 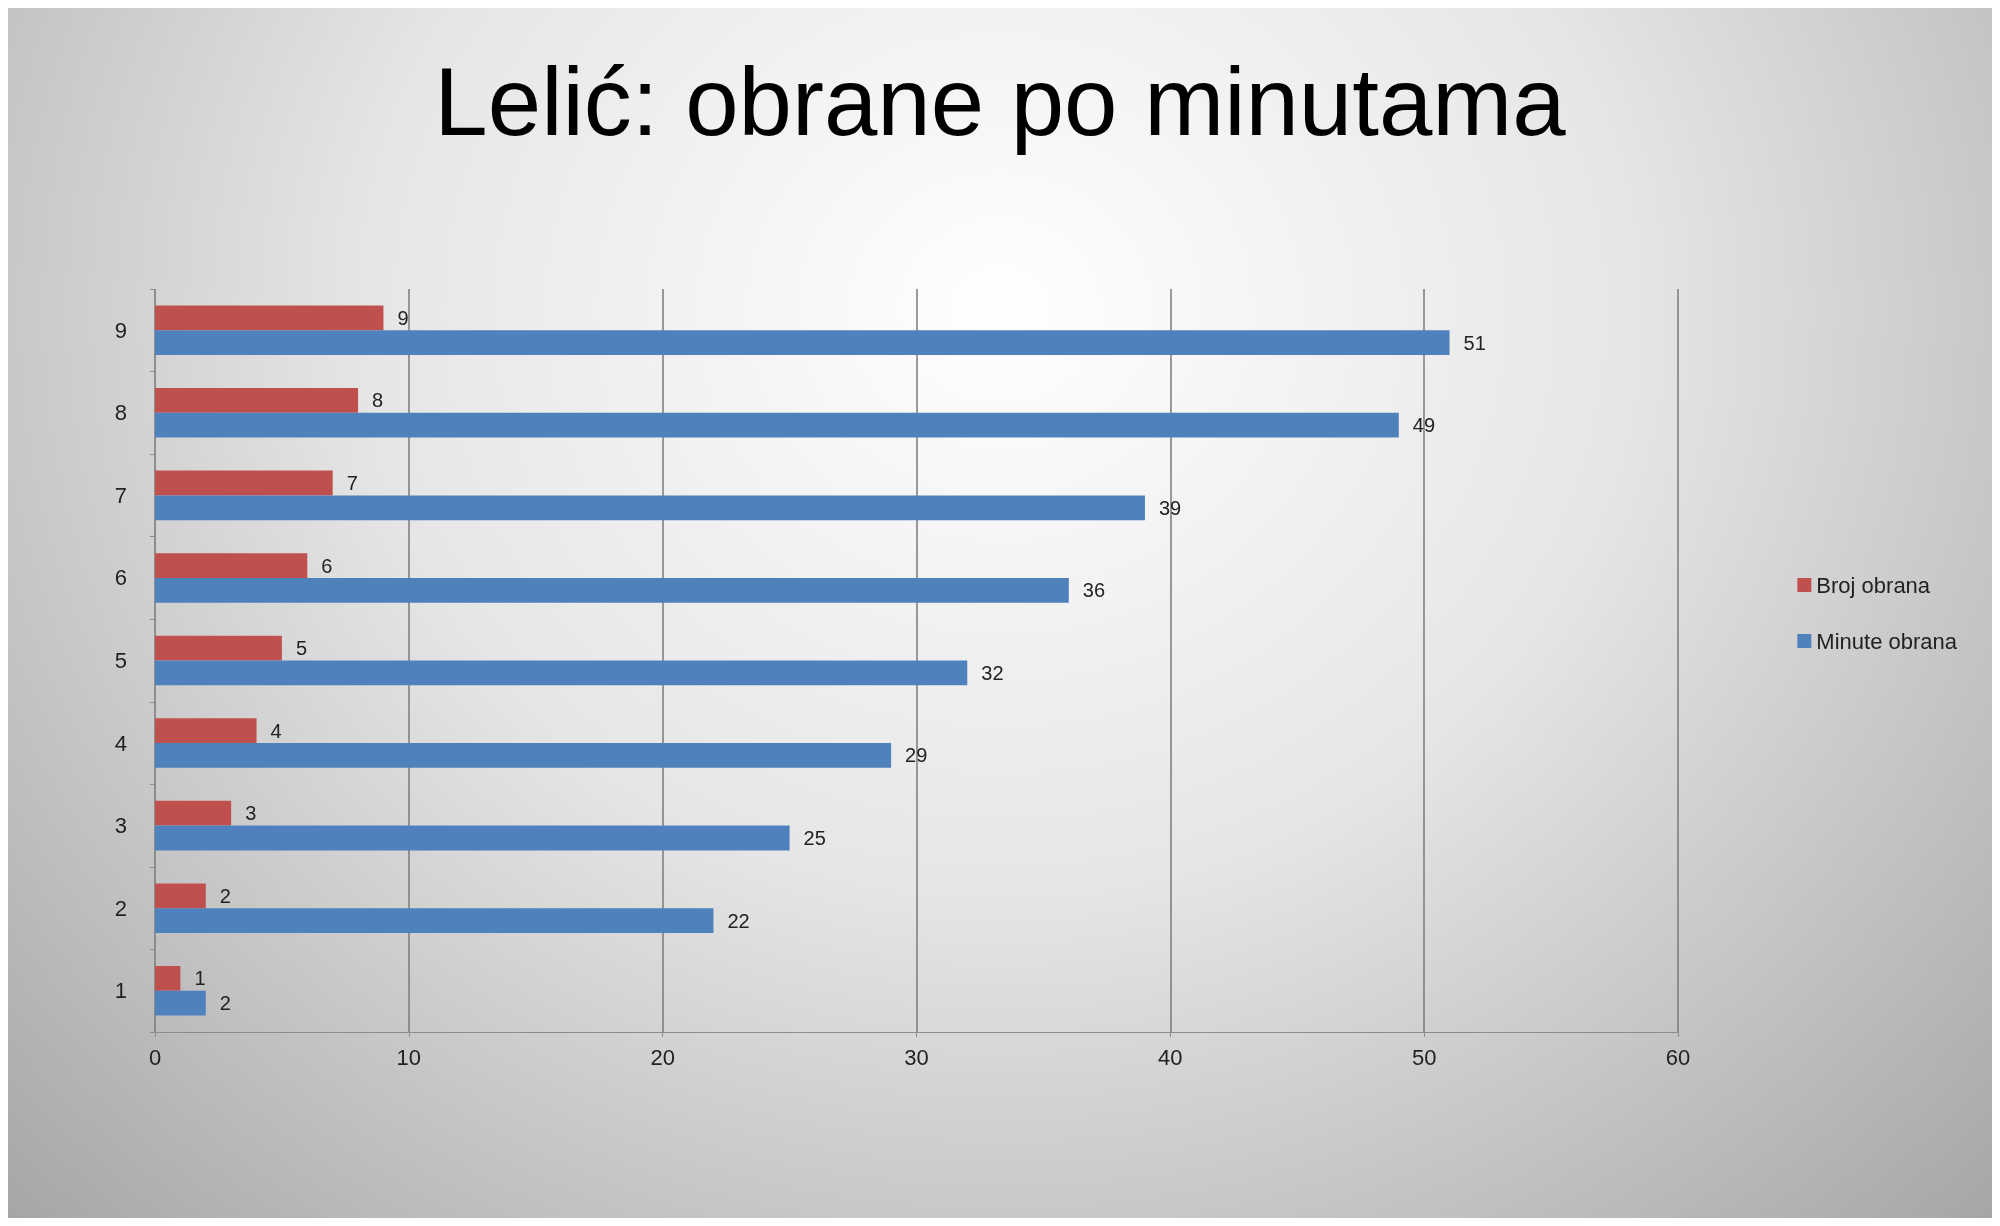 I want to click on data-label: 32, so click(x=992, y=672).